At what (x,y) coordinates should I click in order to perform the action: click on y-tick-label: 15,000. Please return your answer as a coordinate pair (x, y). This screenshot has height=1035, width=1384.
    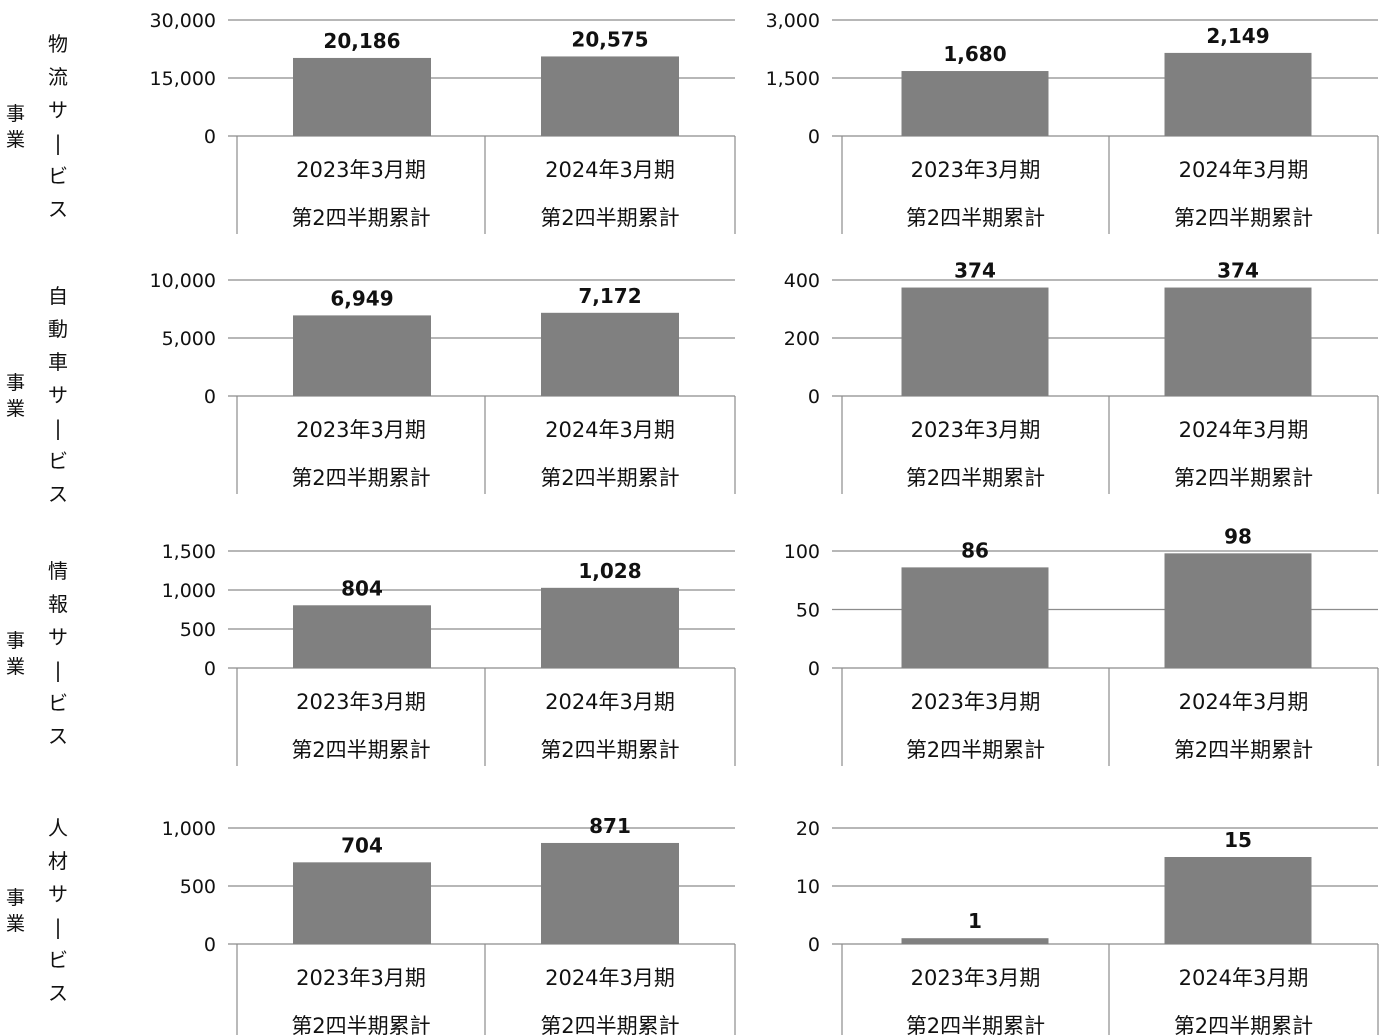
    Looking at the image, I should click on (183, 79).